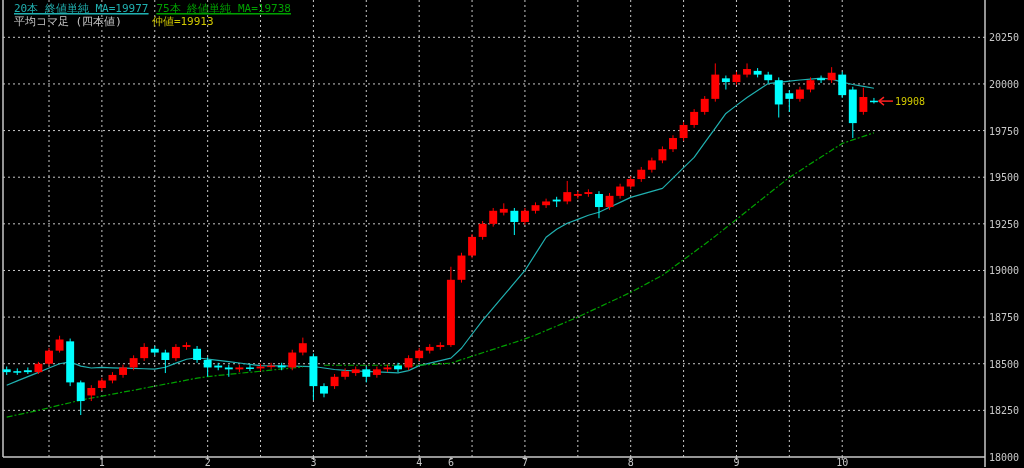  Describe the element at coordinates (182, 21) in the screenshot. I see `annotation: 仲値=19913` at that location.